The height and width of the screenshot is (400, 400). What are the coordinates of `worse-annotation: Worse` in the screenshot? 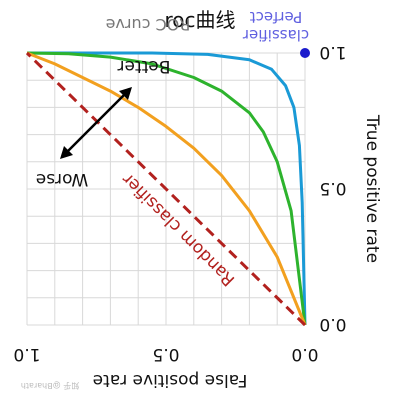 It's located at (62, 179).